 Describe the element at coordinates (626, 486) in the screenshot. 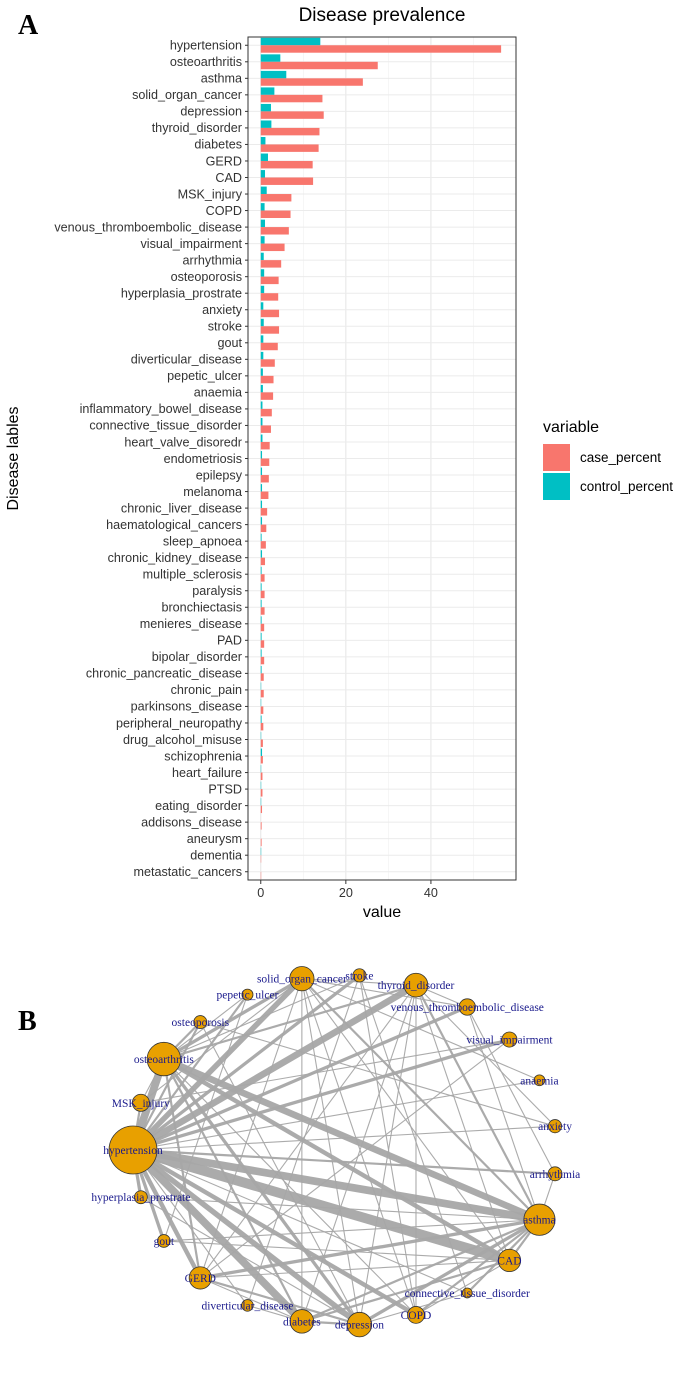

I see `legend-label: control_percent` at that location.